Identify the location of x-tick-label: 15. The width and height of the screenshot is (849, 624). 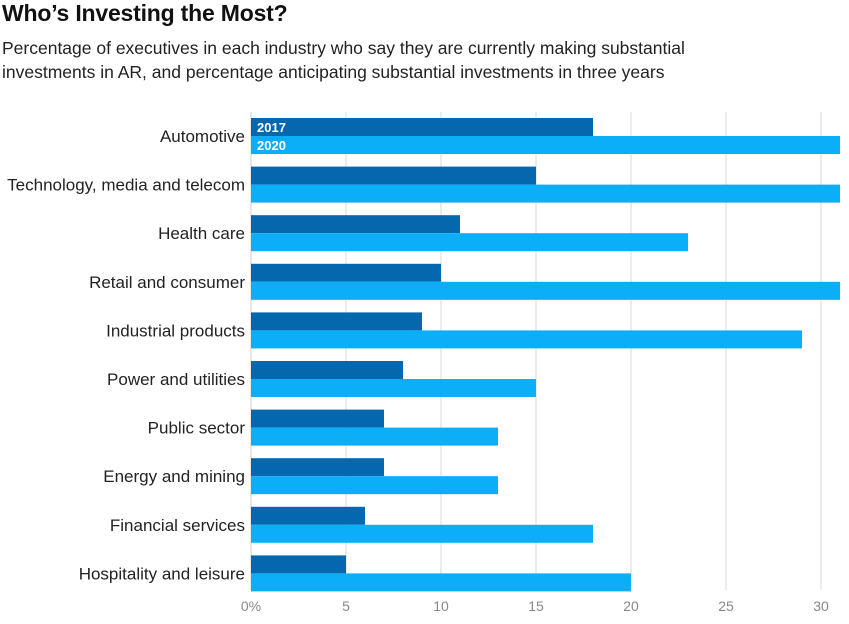
(536, 606).